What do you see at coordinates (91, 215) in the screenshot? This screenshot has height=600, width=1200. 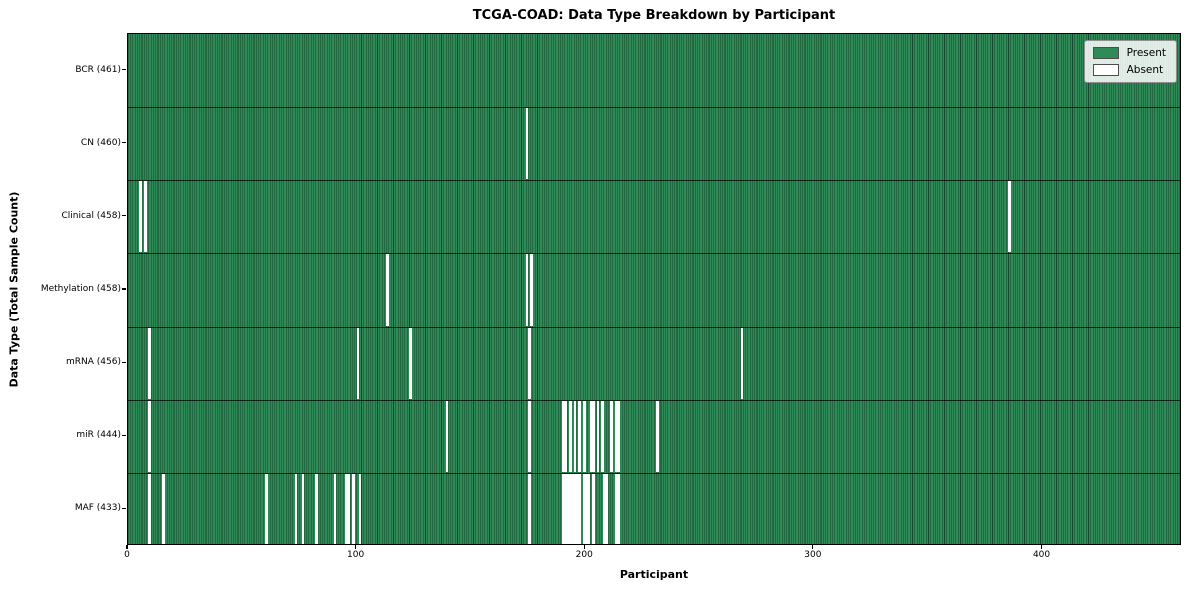 I see `y-tick-label-Clinical: Clinical (458)` at bounding box center [91, 215].